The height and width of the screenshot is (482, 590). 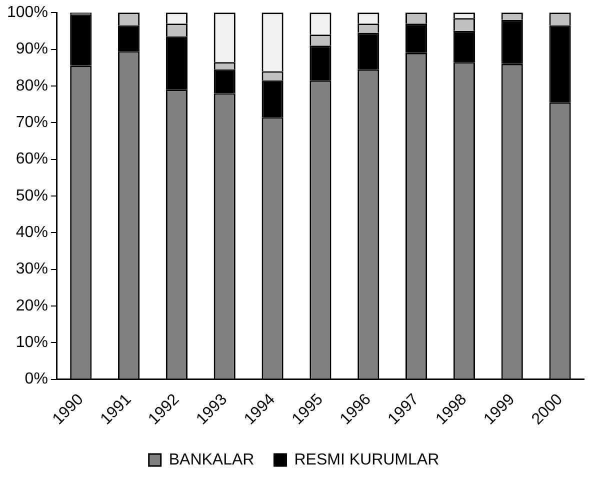 What do you see at coordinates (32, 123) in the screenshot?
I see `y-tick-label: 70%` at bounding box center [32, 123].